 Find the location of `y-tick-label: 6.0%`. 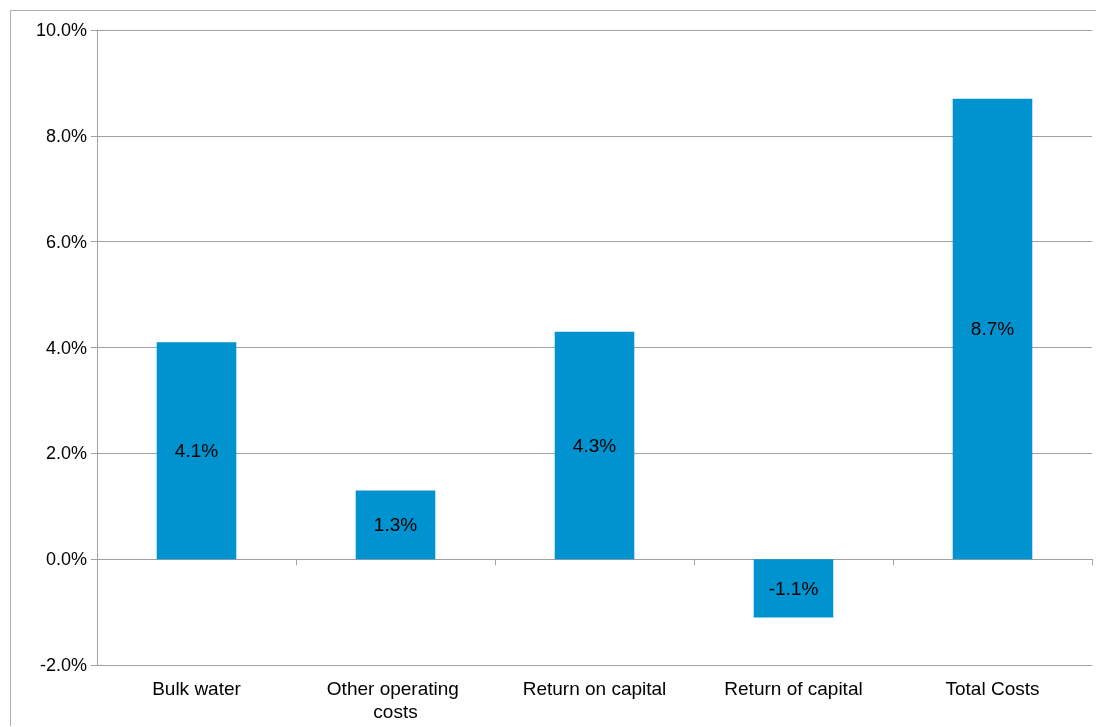

y-tick-label: 6.0% is located at coordinates (66, 241).